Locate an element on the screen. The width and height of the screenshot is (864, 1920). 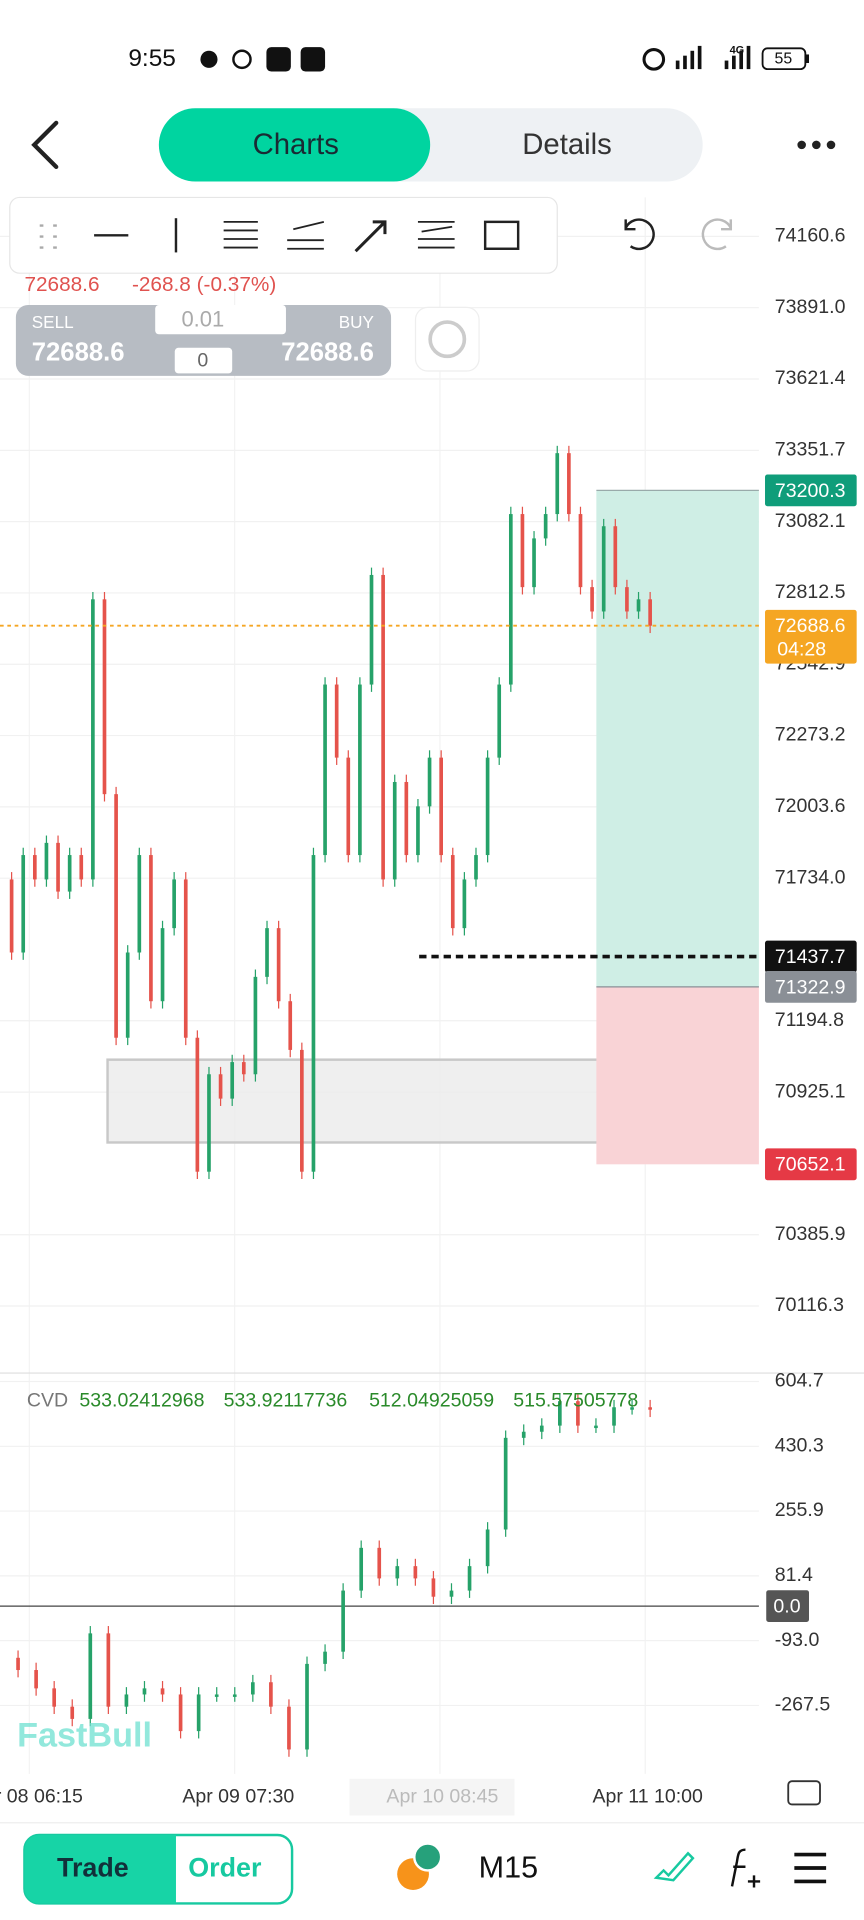
tab-charts: Charts is located at coordinates (296, 144).